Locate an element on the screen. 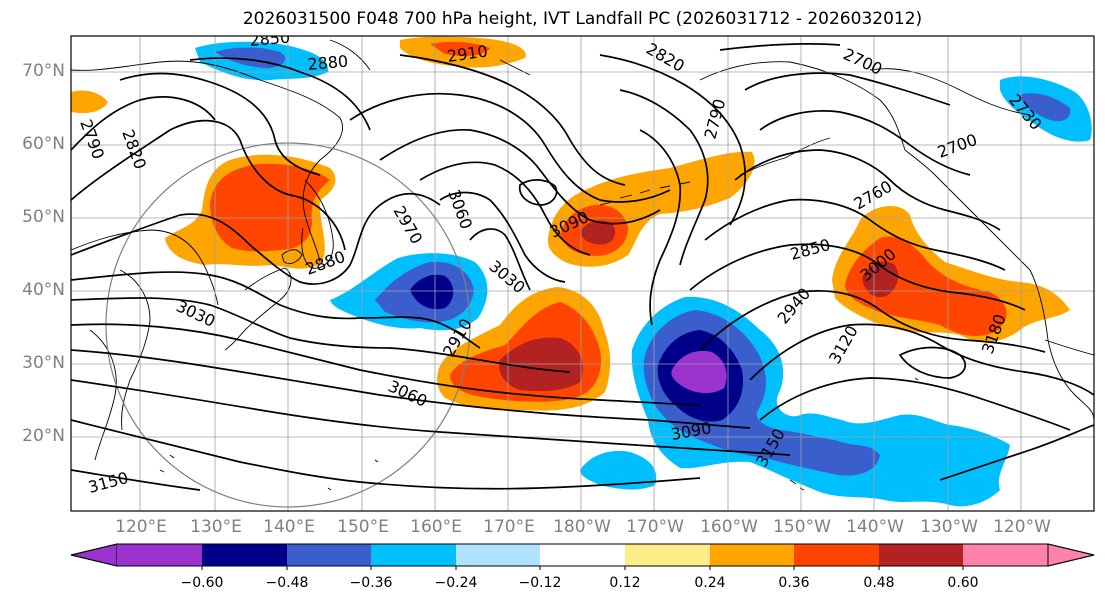  colorbar-tick-label: −0.24 is located at coordinates (456, 583).